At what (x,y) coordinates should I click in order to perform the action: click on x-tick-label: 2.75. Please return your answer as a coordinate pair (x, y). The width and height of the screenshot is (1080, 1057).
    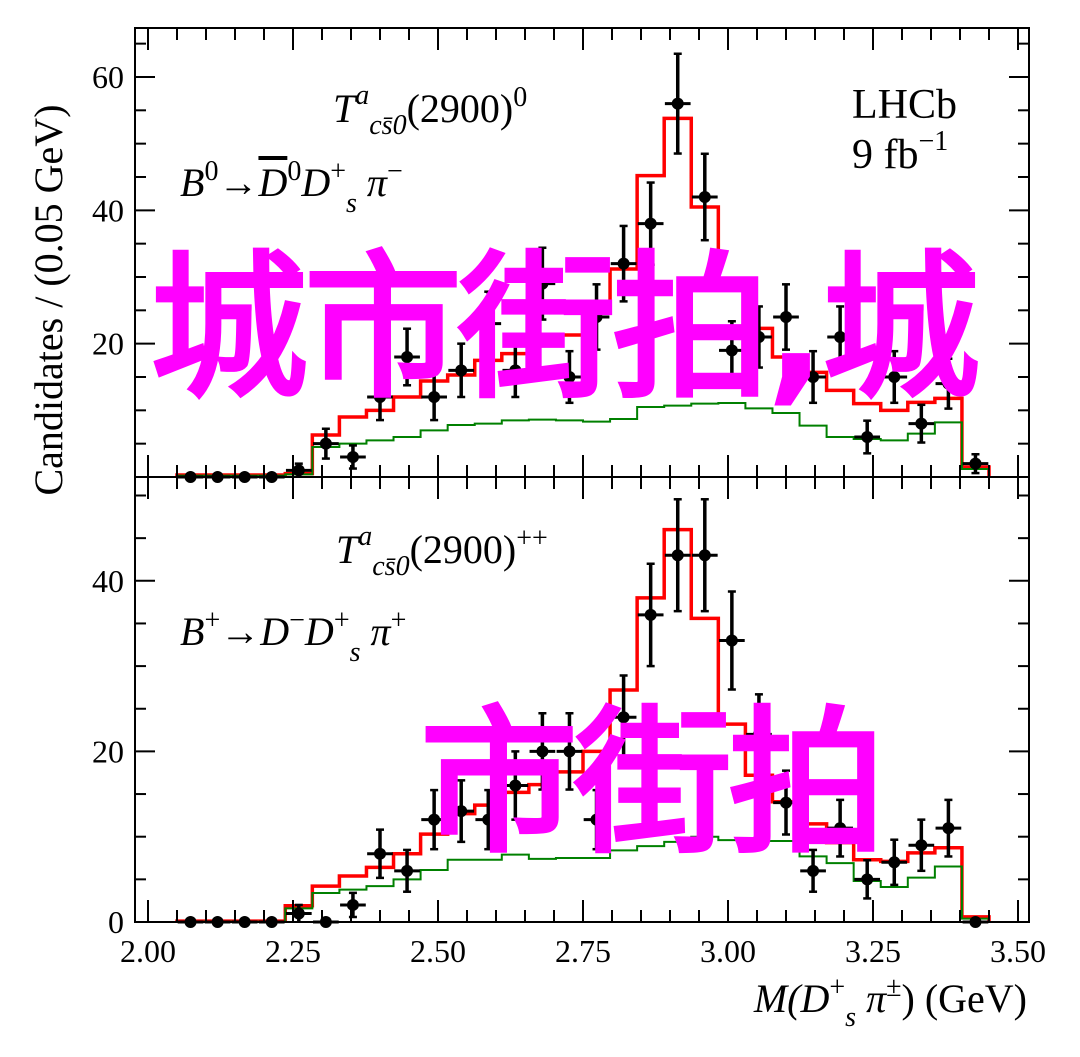
    Looking at the image, I should click on (583, 951).